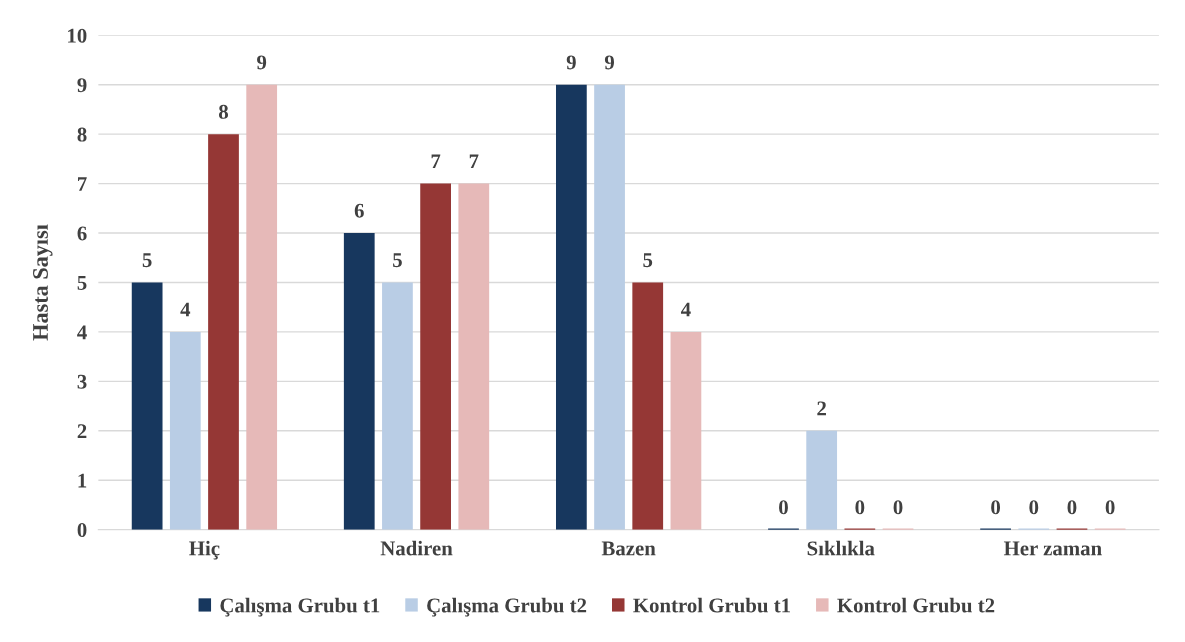 This screenshot has width=1185, height=642. I want to click on x-tick-label: Hiç, so click(204, 550).